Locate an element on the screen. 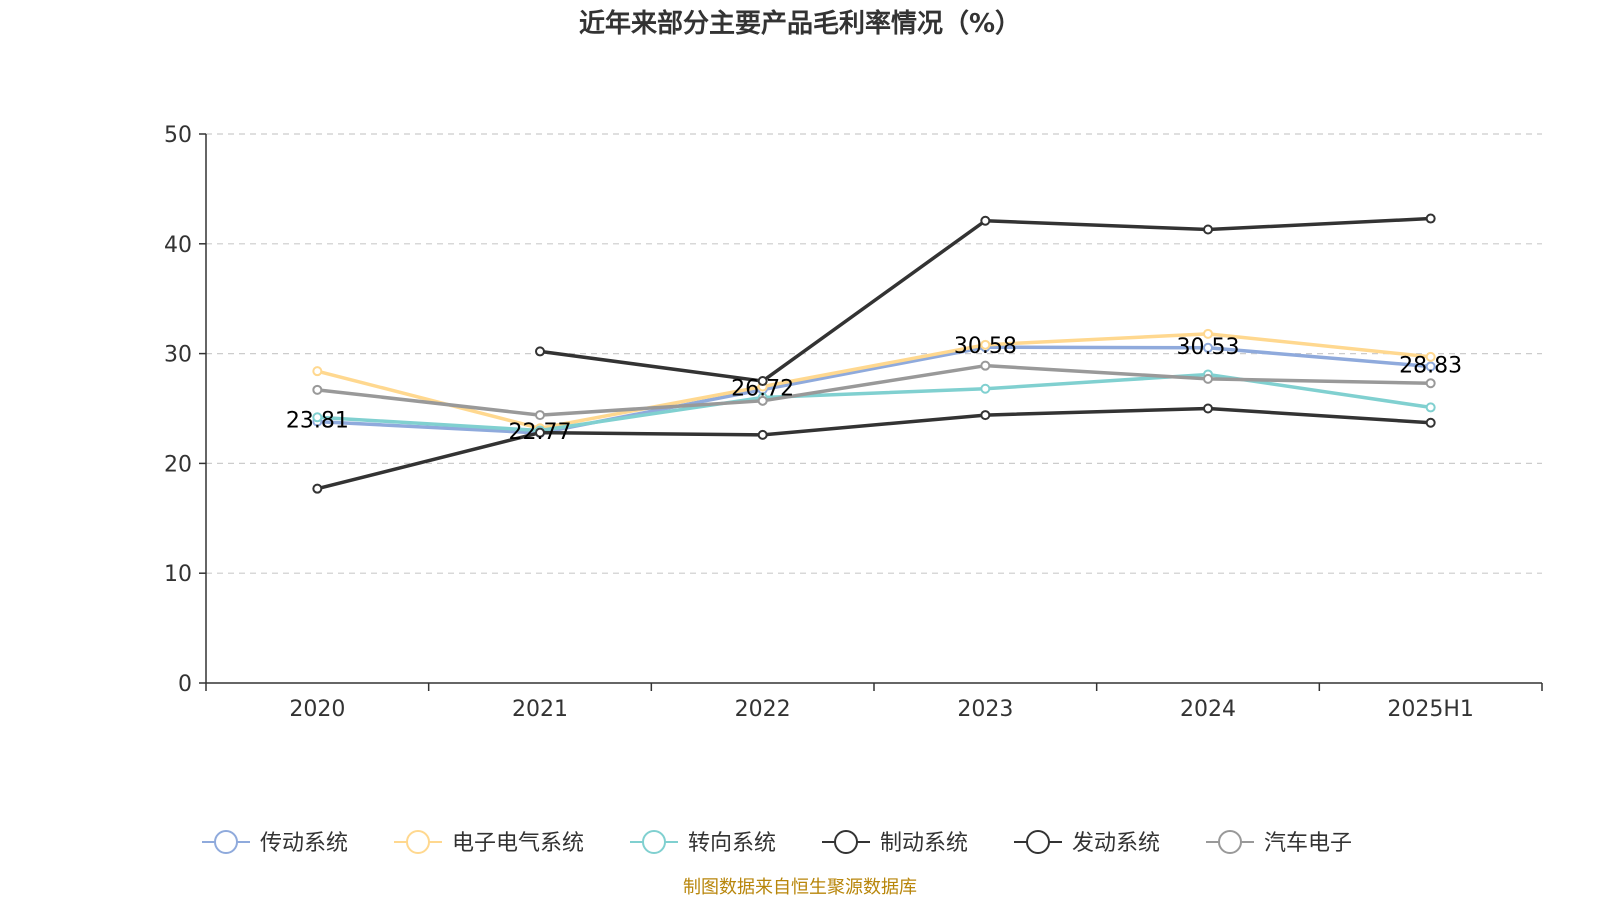  y-tick-label: 30 is located at coordinates (178, 355).